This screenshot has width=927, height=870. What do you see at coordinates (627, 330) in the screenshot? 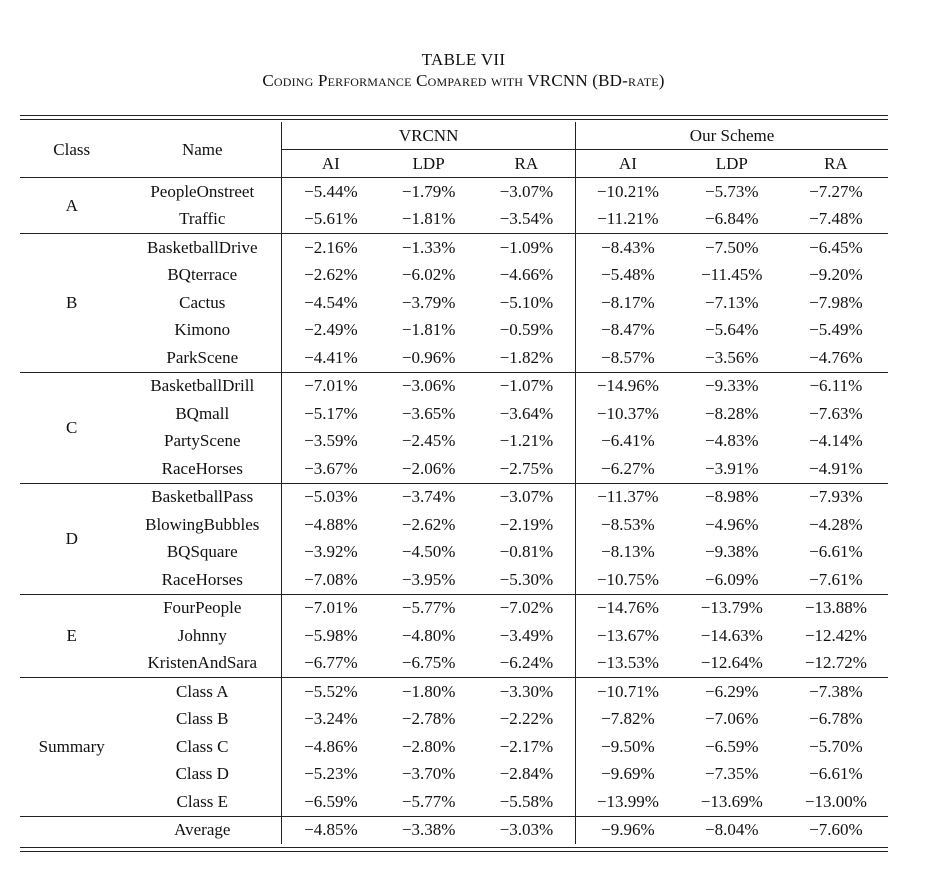
I see `our-scheme-value-cell: −8.47%` at bounding box center [627, 330].